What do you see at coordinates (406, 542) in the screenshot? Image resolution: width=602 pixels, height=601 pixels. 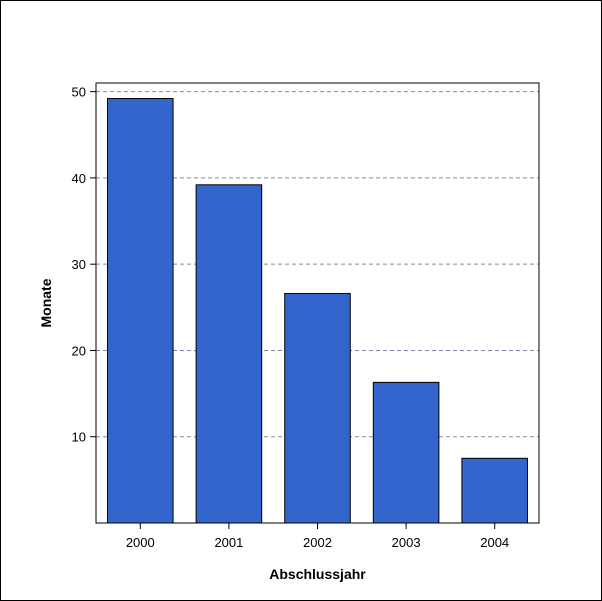 I see `x-tick-label-2003: 2003` at bounding box center [406, 542].